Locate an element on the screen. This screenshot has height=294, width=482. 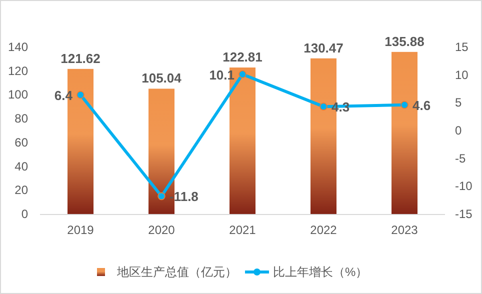
legend-label: 比上年增长（%） is located at coordinates (320, 272).